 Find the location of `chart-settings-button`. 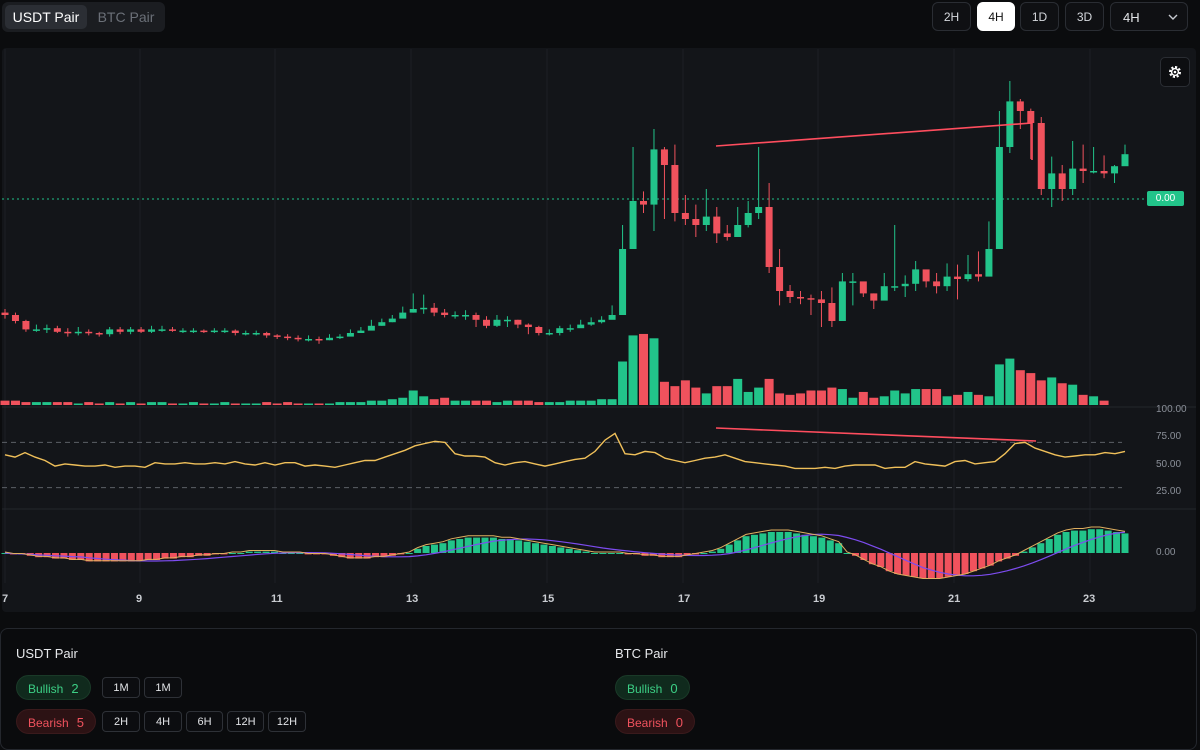

chart-settings-button is located at coordinates (1175, 72).